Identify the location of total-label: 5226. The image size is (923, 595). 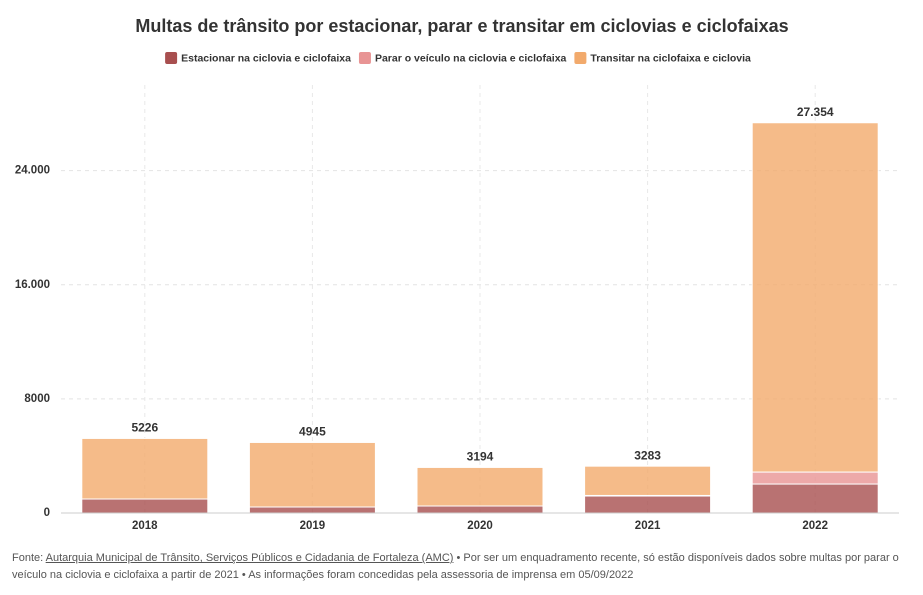
(144, 428).